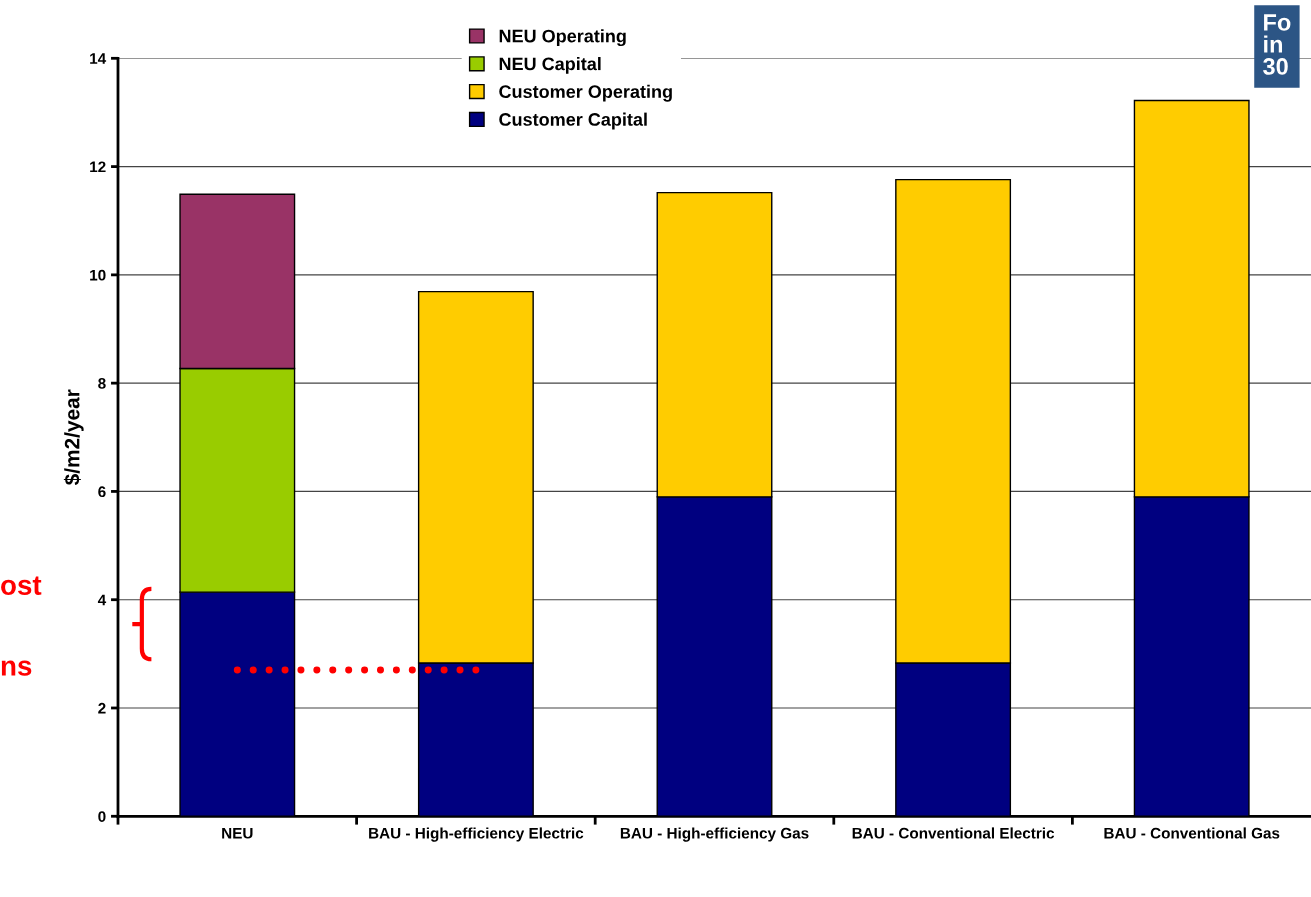 This screenshot has height=897, width=1311. Describe the element at coordinates (1192, 833) in the screenshot. I see `x-tick-label: BAU - Conventional Gas` at that location.